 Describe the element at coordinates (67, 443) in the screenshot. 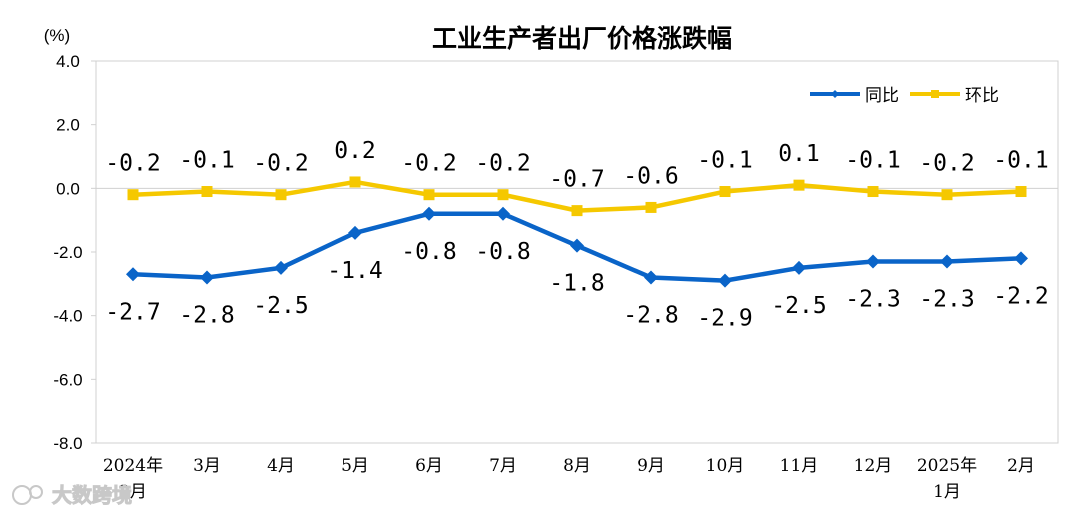

I see `y-tick-label: -8.0` at that location.